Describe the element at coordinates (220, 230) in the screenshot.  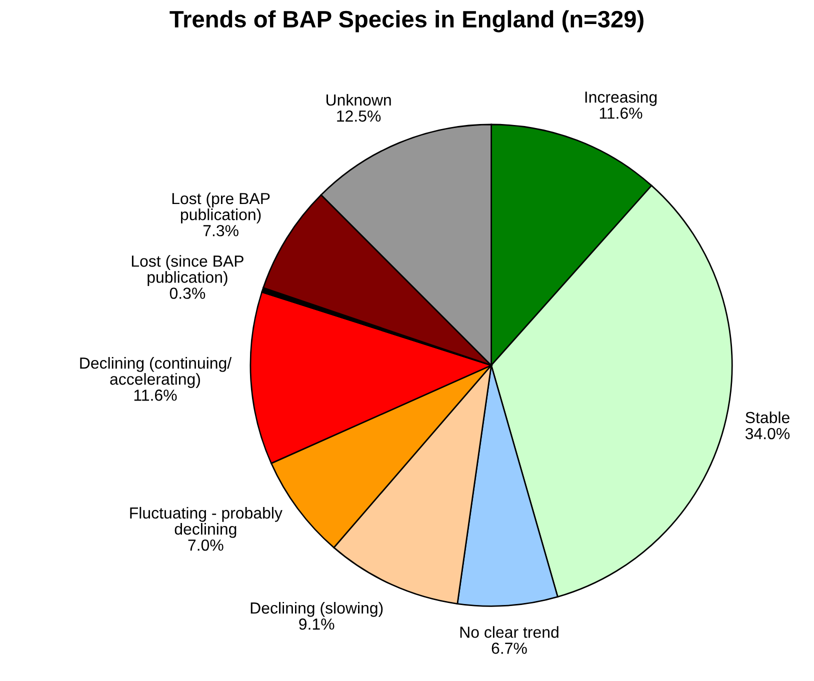
I see `data-label: 7.3%` at that location.